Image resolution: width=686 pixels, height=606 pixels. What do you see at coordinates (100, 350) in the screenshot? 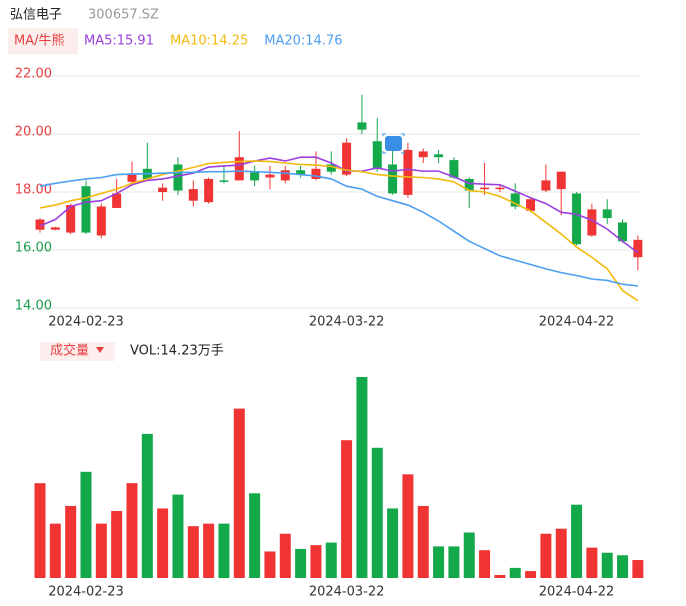
I see `dropdown-arrow` at bounding box center [100, 350].